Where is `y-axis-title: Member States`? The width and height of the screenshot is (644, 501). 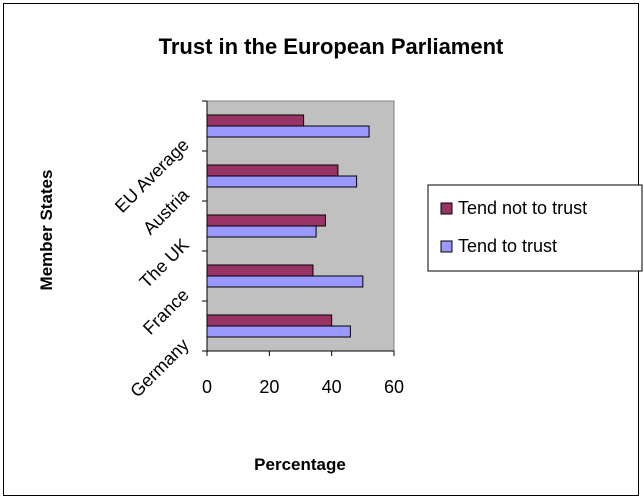 y-axis-title: Member States is located at coordinates (46, 230).